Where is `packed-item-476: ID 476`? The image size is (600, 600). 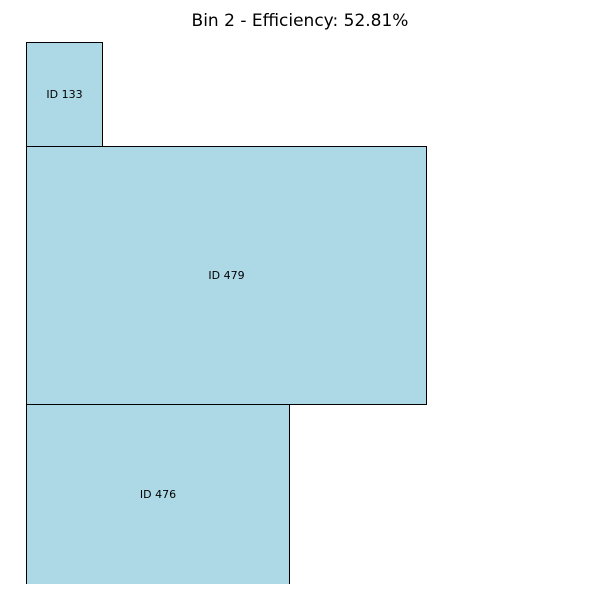 packed-item-476: ID 476 is located at coordinates (158, 494).